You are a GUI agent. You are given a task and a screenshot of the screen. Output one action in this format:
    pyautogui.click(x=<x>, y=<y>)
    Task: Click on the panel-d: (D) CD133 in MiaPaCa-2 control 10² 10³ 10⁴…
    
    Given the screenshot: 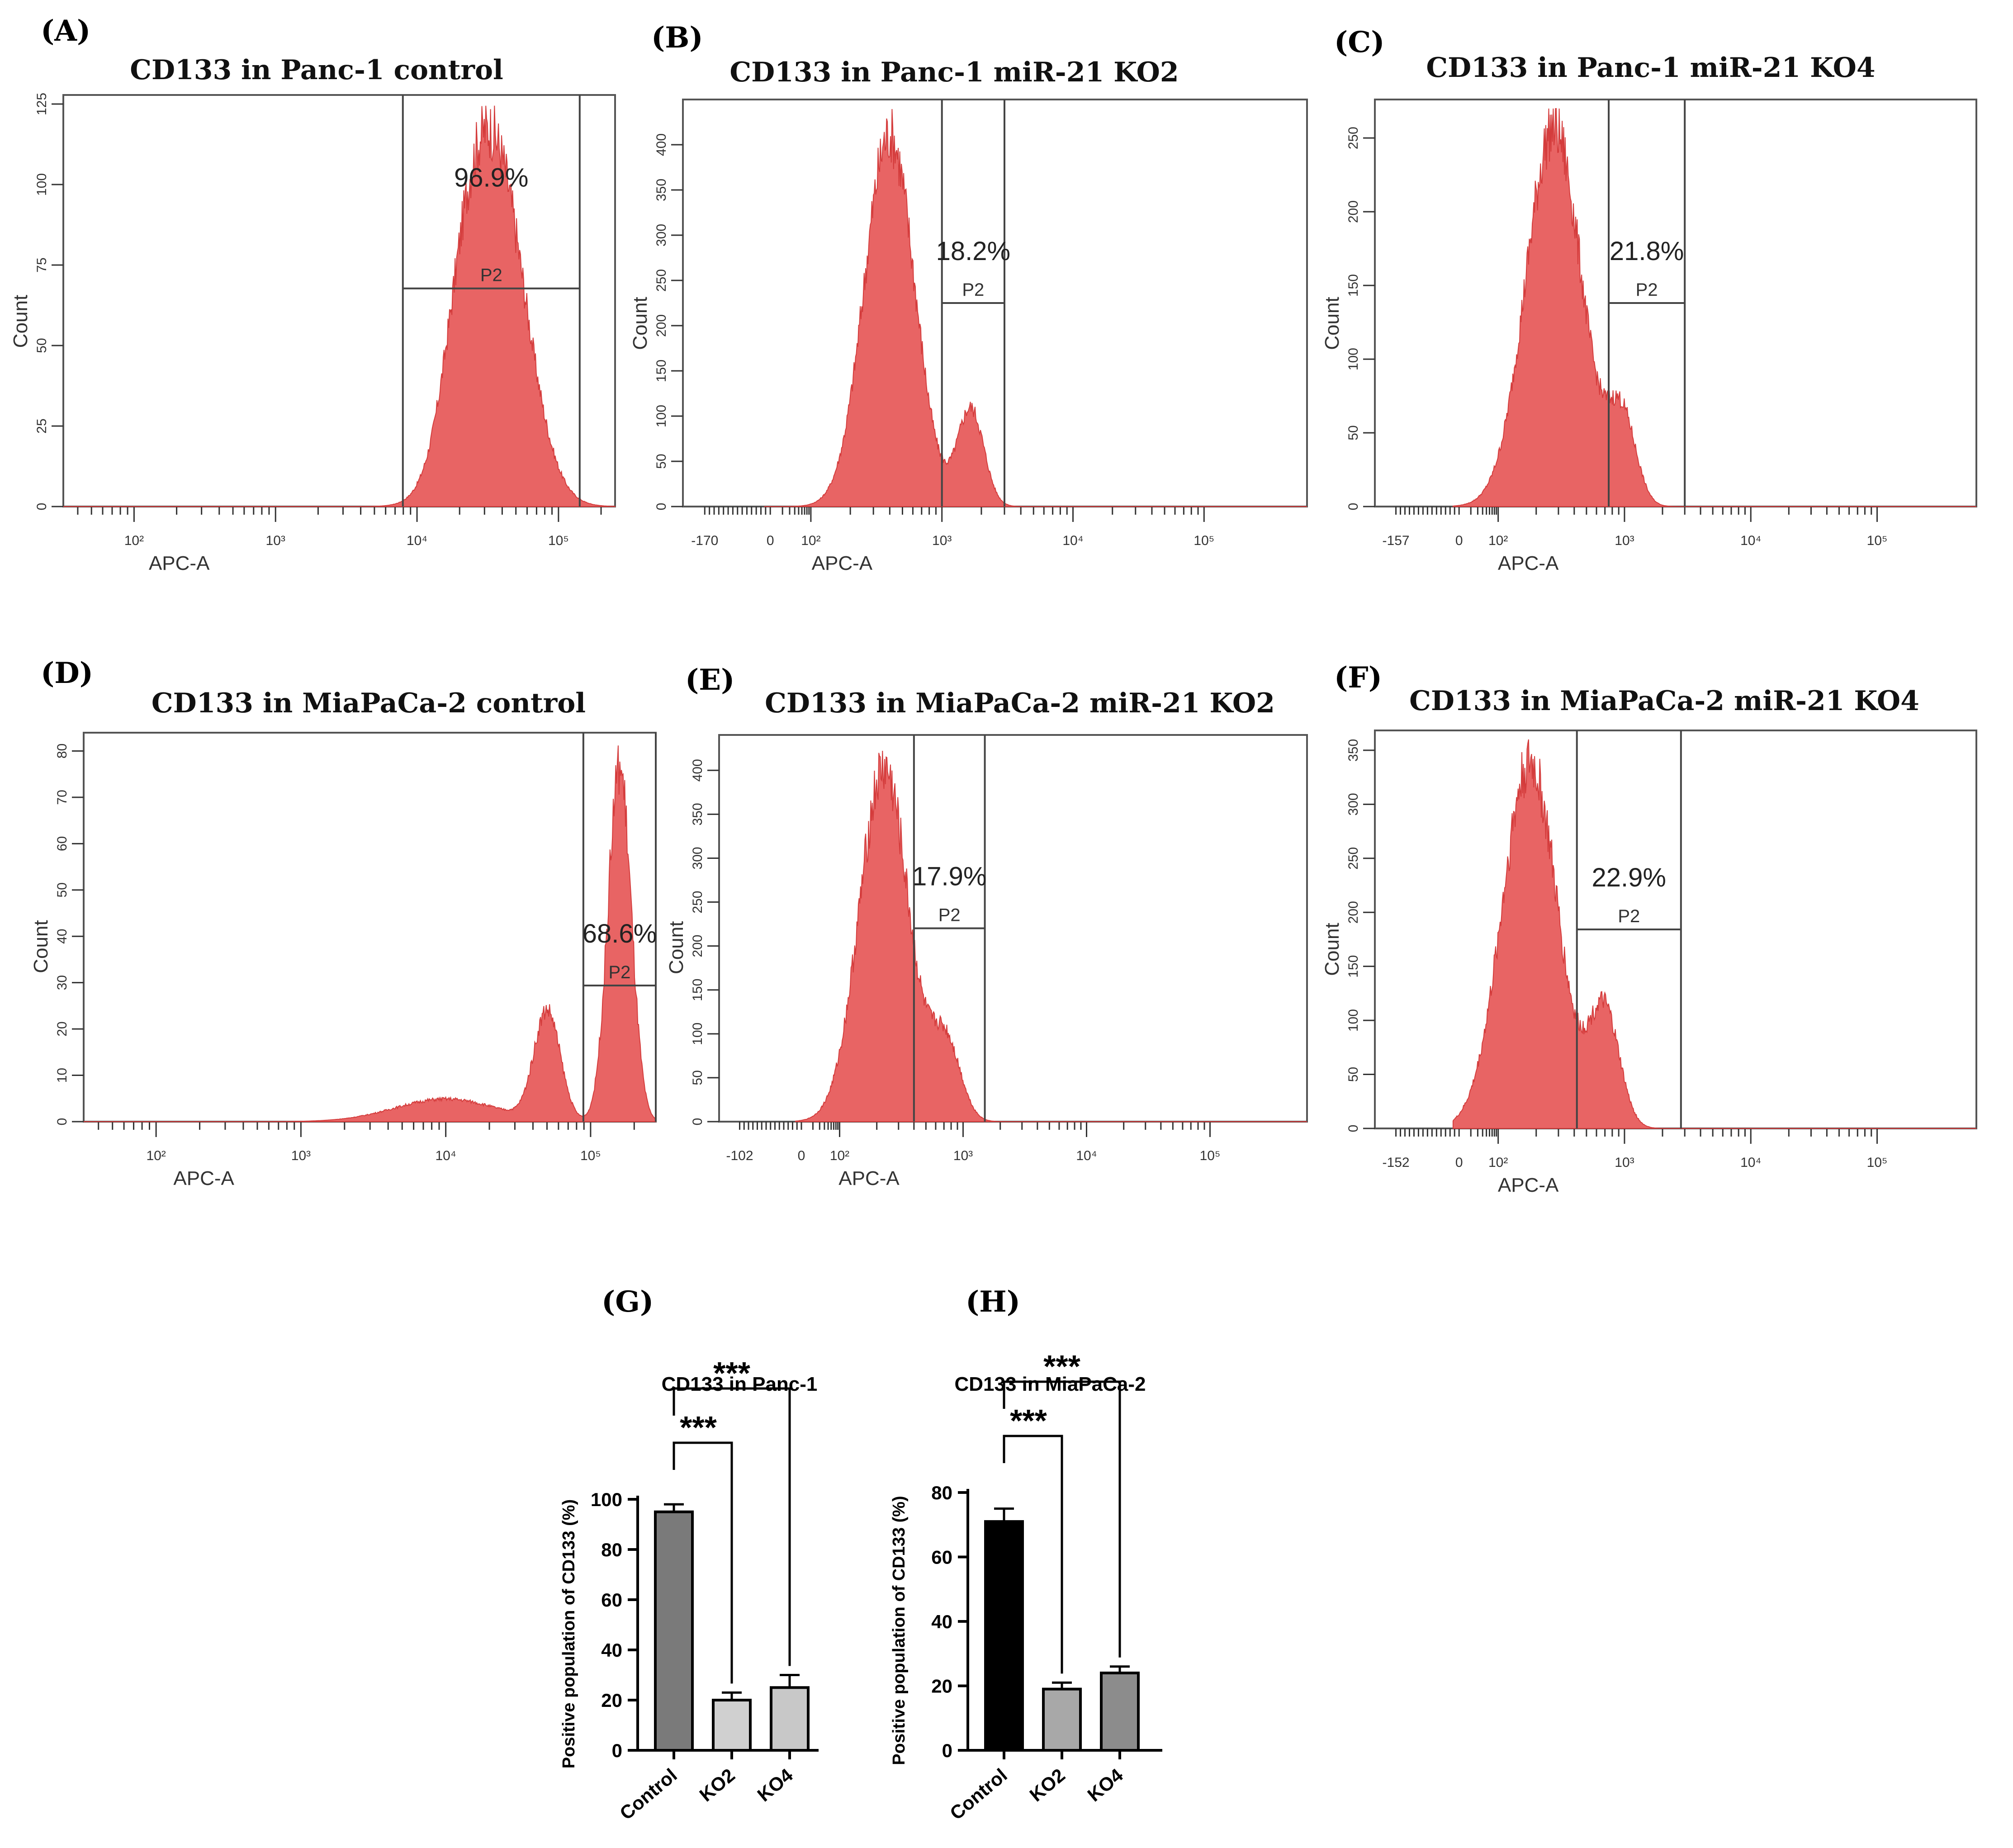 What is the action you would take?
    pyautogui.click(x=343, y=923)
    